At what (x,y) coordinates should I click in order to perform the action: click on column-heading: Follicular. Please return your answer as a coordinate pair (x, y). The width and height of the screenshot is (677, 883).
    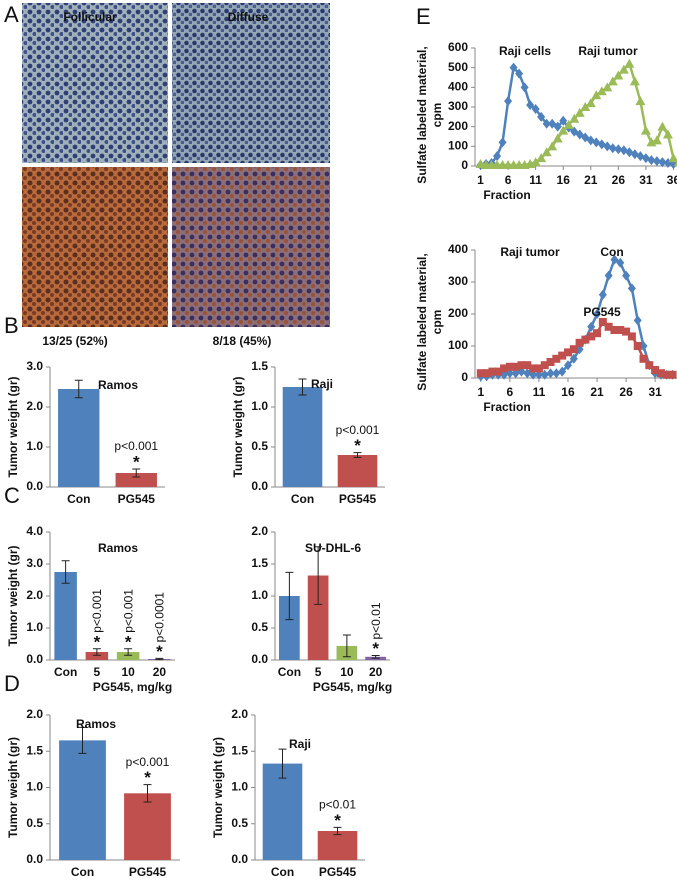
    Looking at the image, I should click on (90, 17).